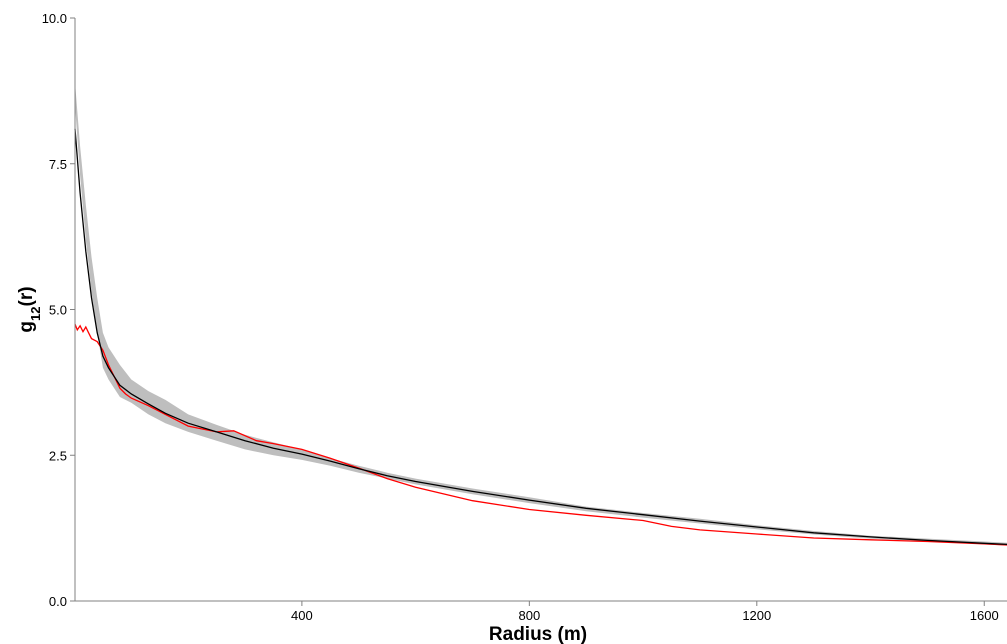  What do you see at coordinates (302, 615) in the screenshot?
I see `x-tick-label: 400` at bounding box center [302, 615].